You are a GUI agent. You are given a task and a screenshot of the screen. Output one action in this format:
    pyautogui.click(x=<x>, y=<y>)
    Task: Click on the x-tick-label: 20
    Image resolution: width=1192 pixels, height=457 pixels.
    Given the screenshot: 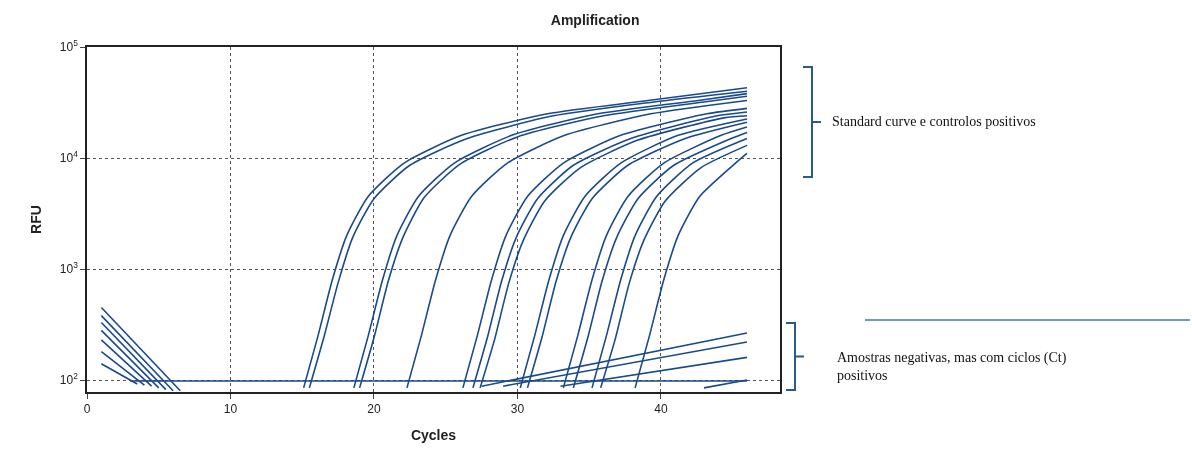 What is the action you would take?
    pyautogui.click(x=374, y=409)
    